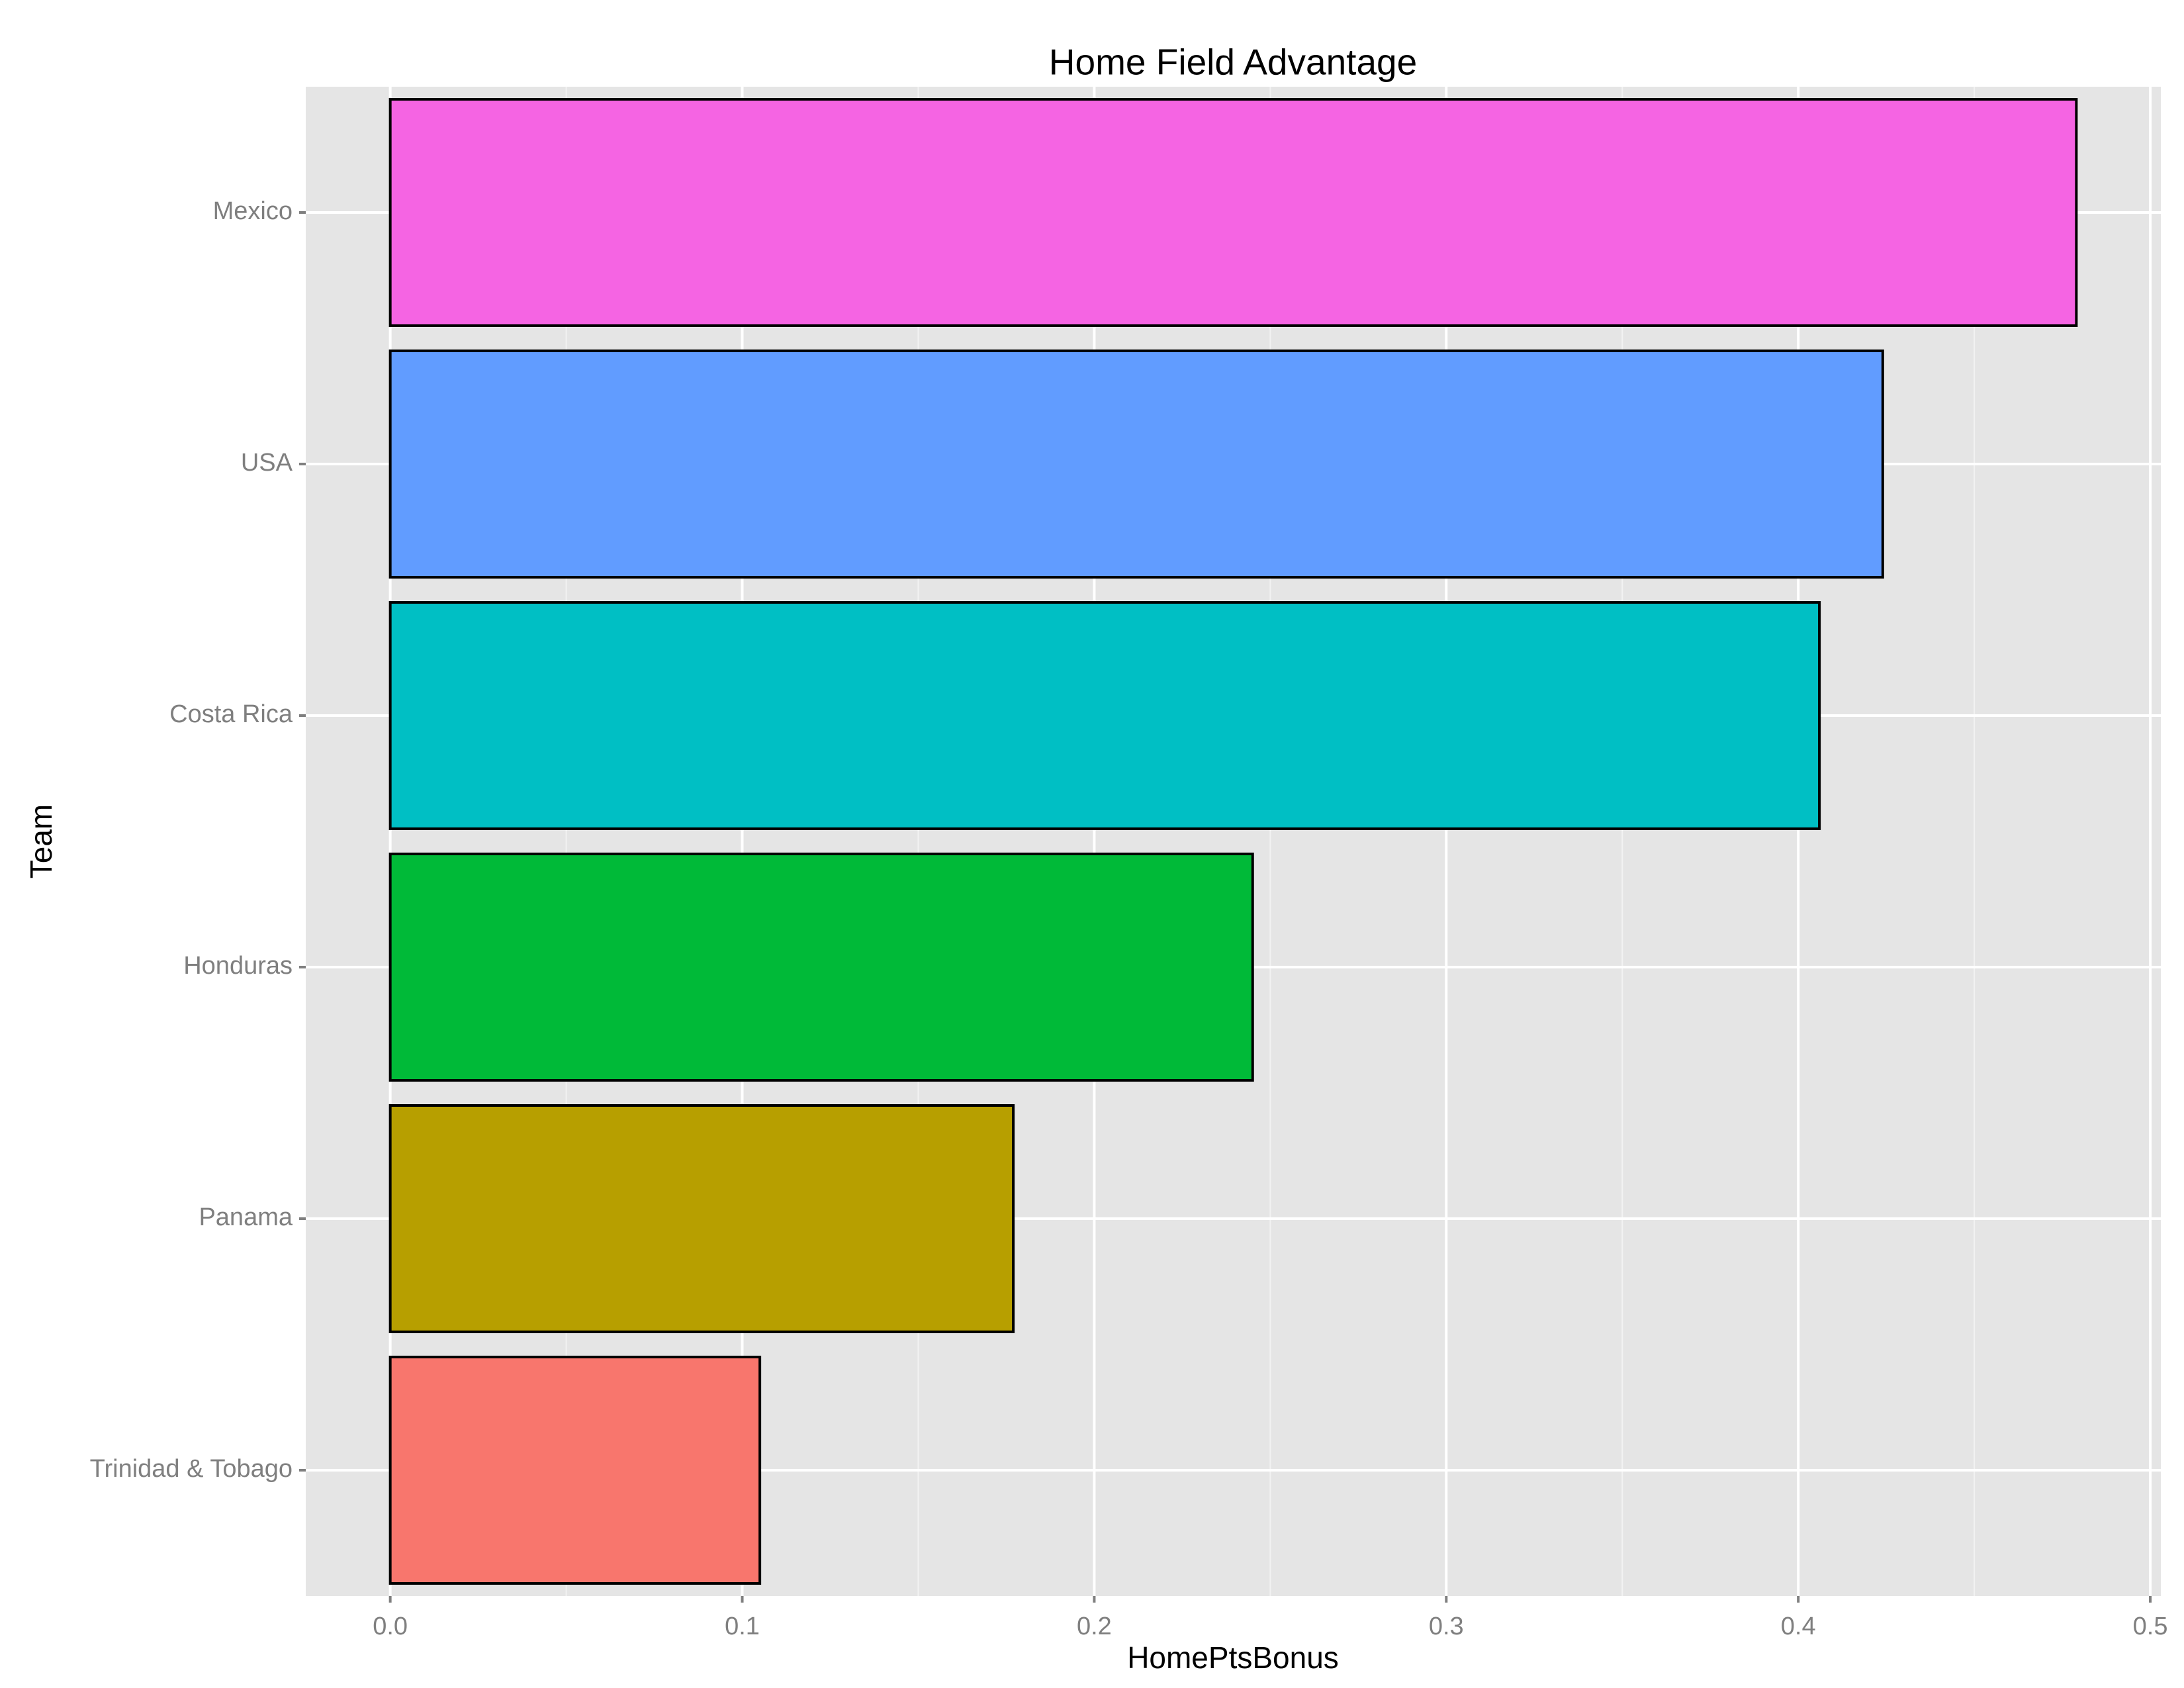 The image size is (2184, 1688). What do you see at coordinates (2150, 1626) in the screenshot?
I see `x-tick-label: 0.5` at bounding box center [2150, 1626].